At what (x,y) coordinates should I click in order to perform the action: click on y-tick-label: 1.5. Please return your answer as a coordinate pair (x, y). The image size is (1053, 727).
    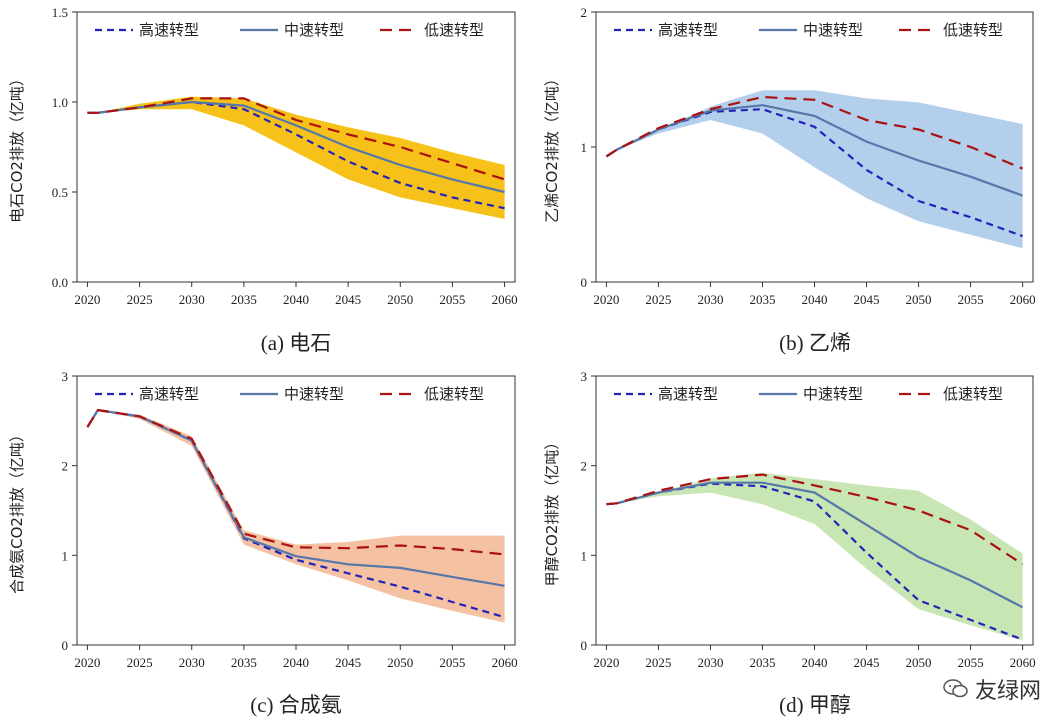
    Looking at the image, I should click on (60, 12).